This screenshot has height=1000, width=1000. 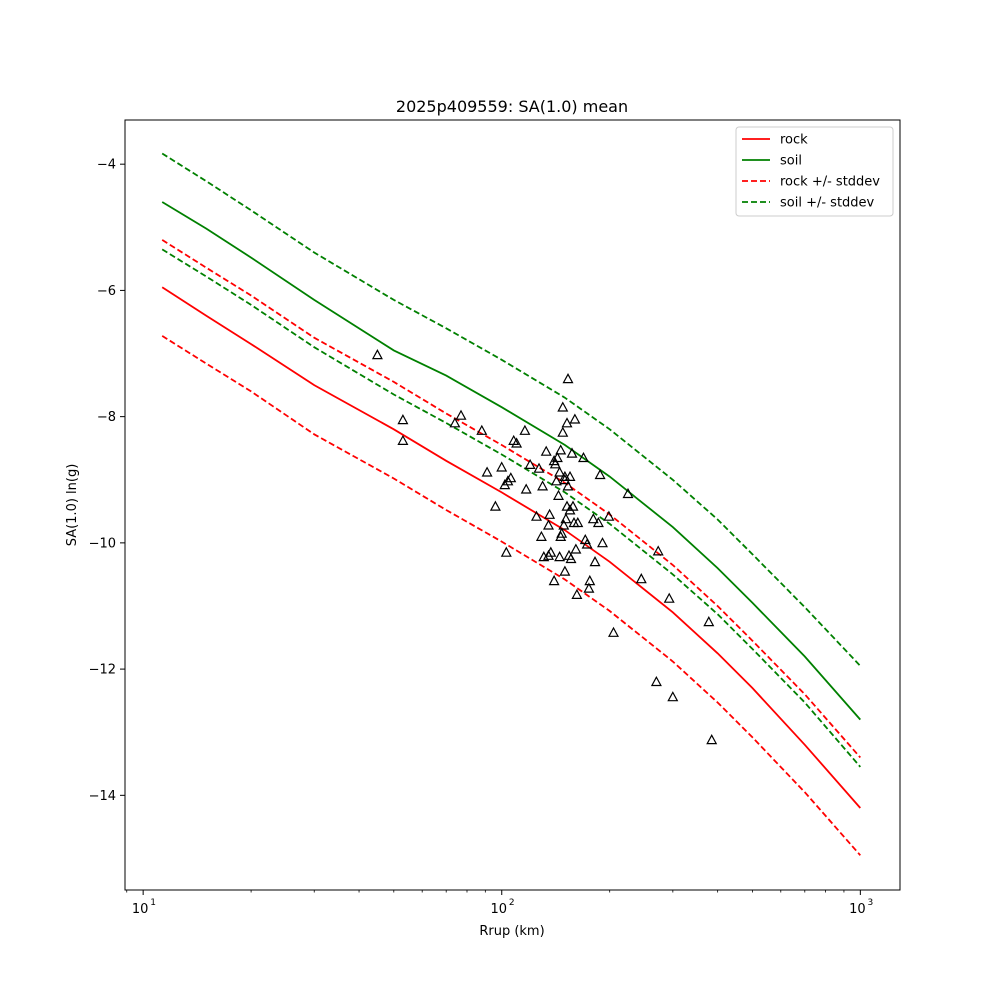 What do you see at coordinates (870, 903) in the screenshot?
I see `x-tick-exponent: 3` at bounding box center [870, 903].